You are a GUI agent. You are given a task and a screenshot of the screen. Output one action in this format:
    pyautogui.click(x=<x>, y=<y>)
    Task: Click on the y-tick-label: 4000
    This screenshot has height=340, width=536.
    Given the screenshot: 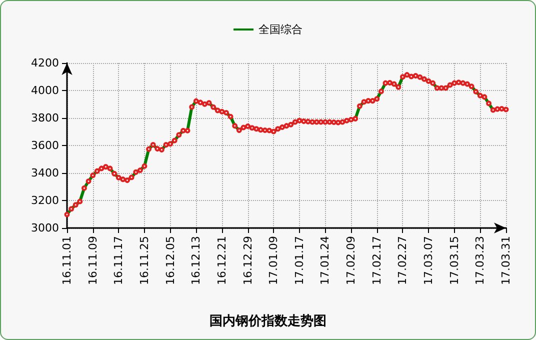 What is the action you would take?
    pyautogui.click(x=45, y=90)
    